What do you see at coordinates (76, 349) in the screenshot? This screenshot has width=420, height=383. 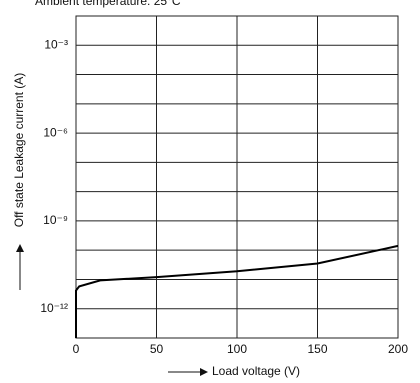 I see `x-tick-label: 0` at bounding box center [76, 349].